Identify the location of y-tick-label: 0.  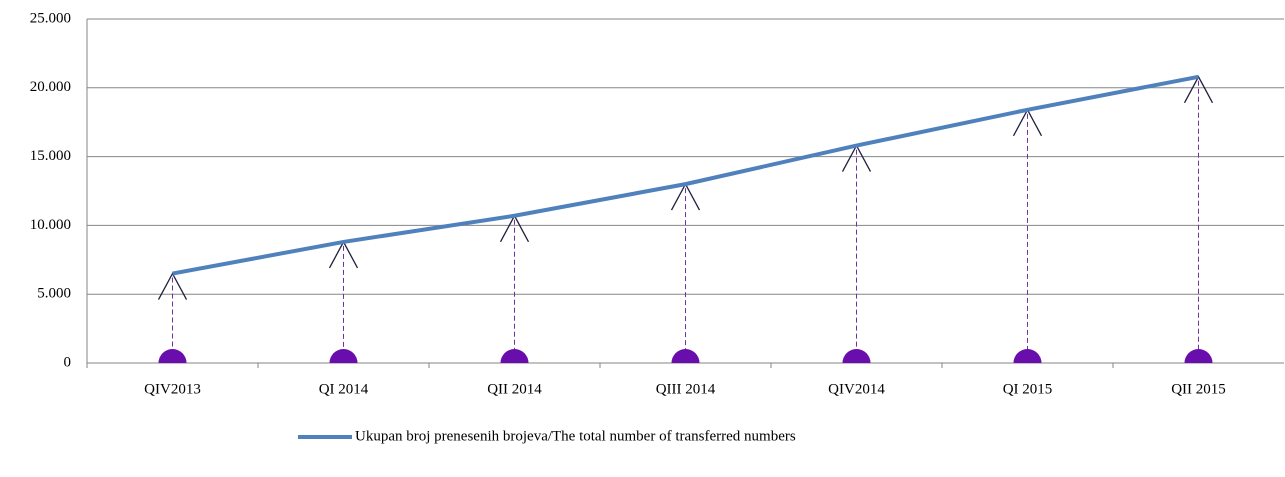
(68, 362).